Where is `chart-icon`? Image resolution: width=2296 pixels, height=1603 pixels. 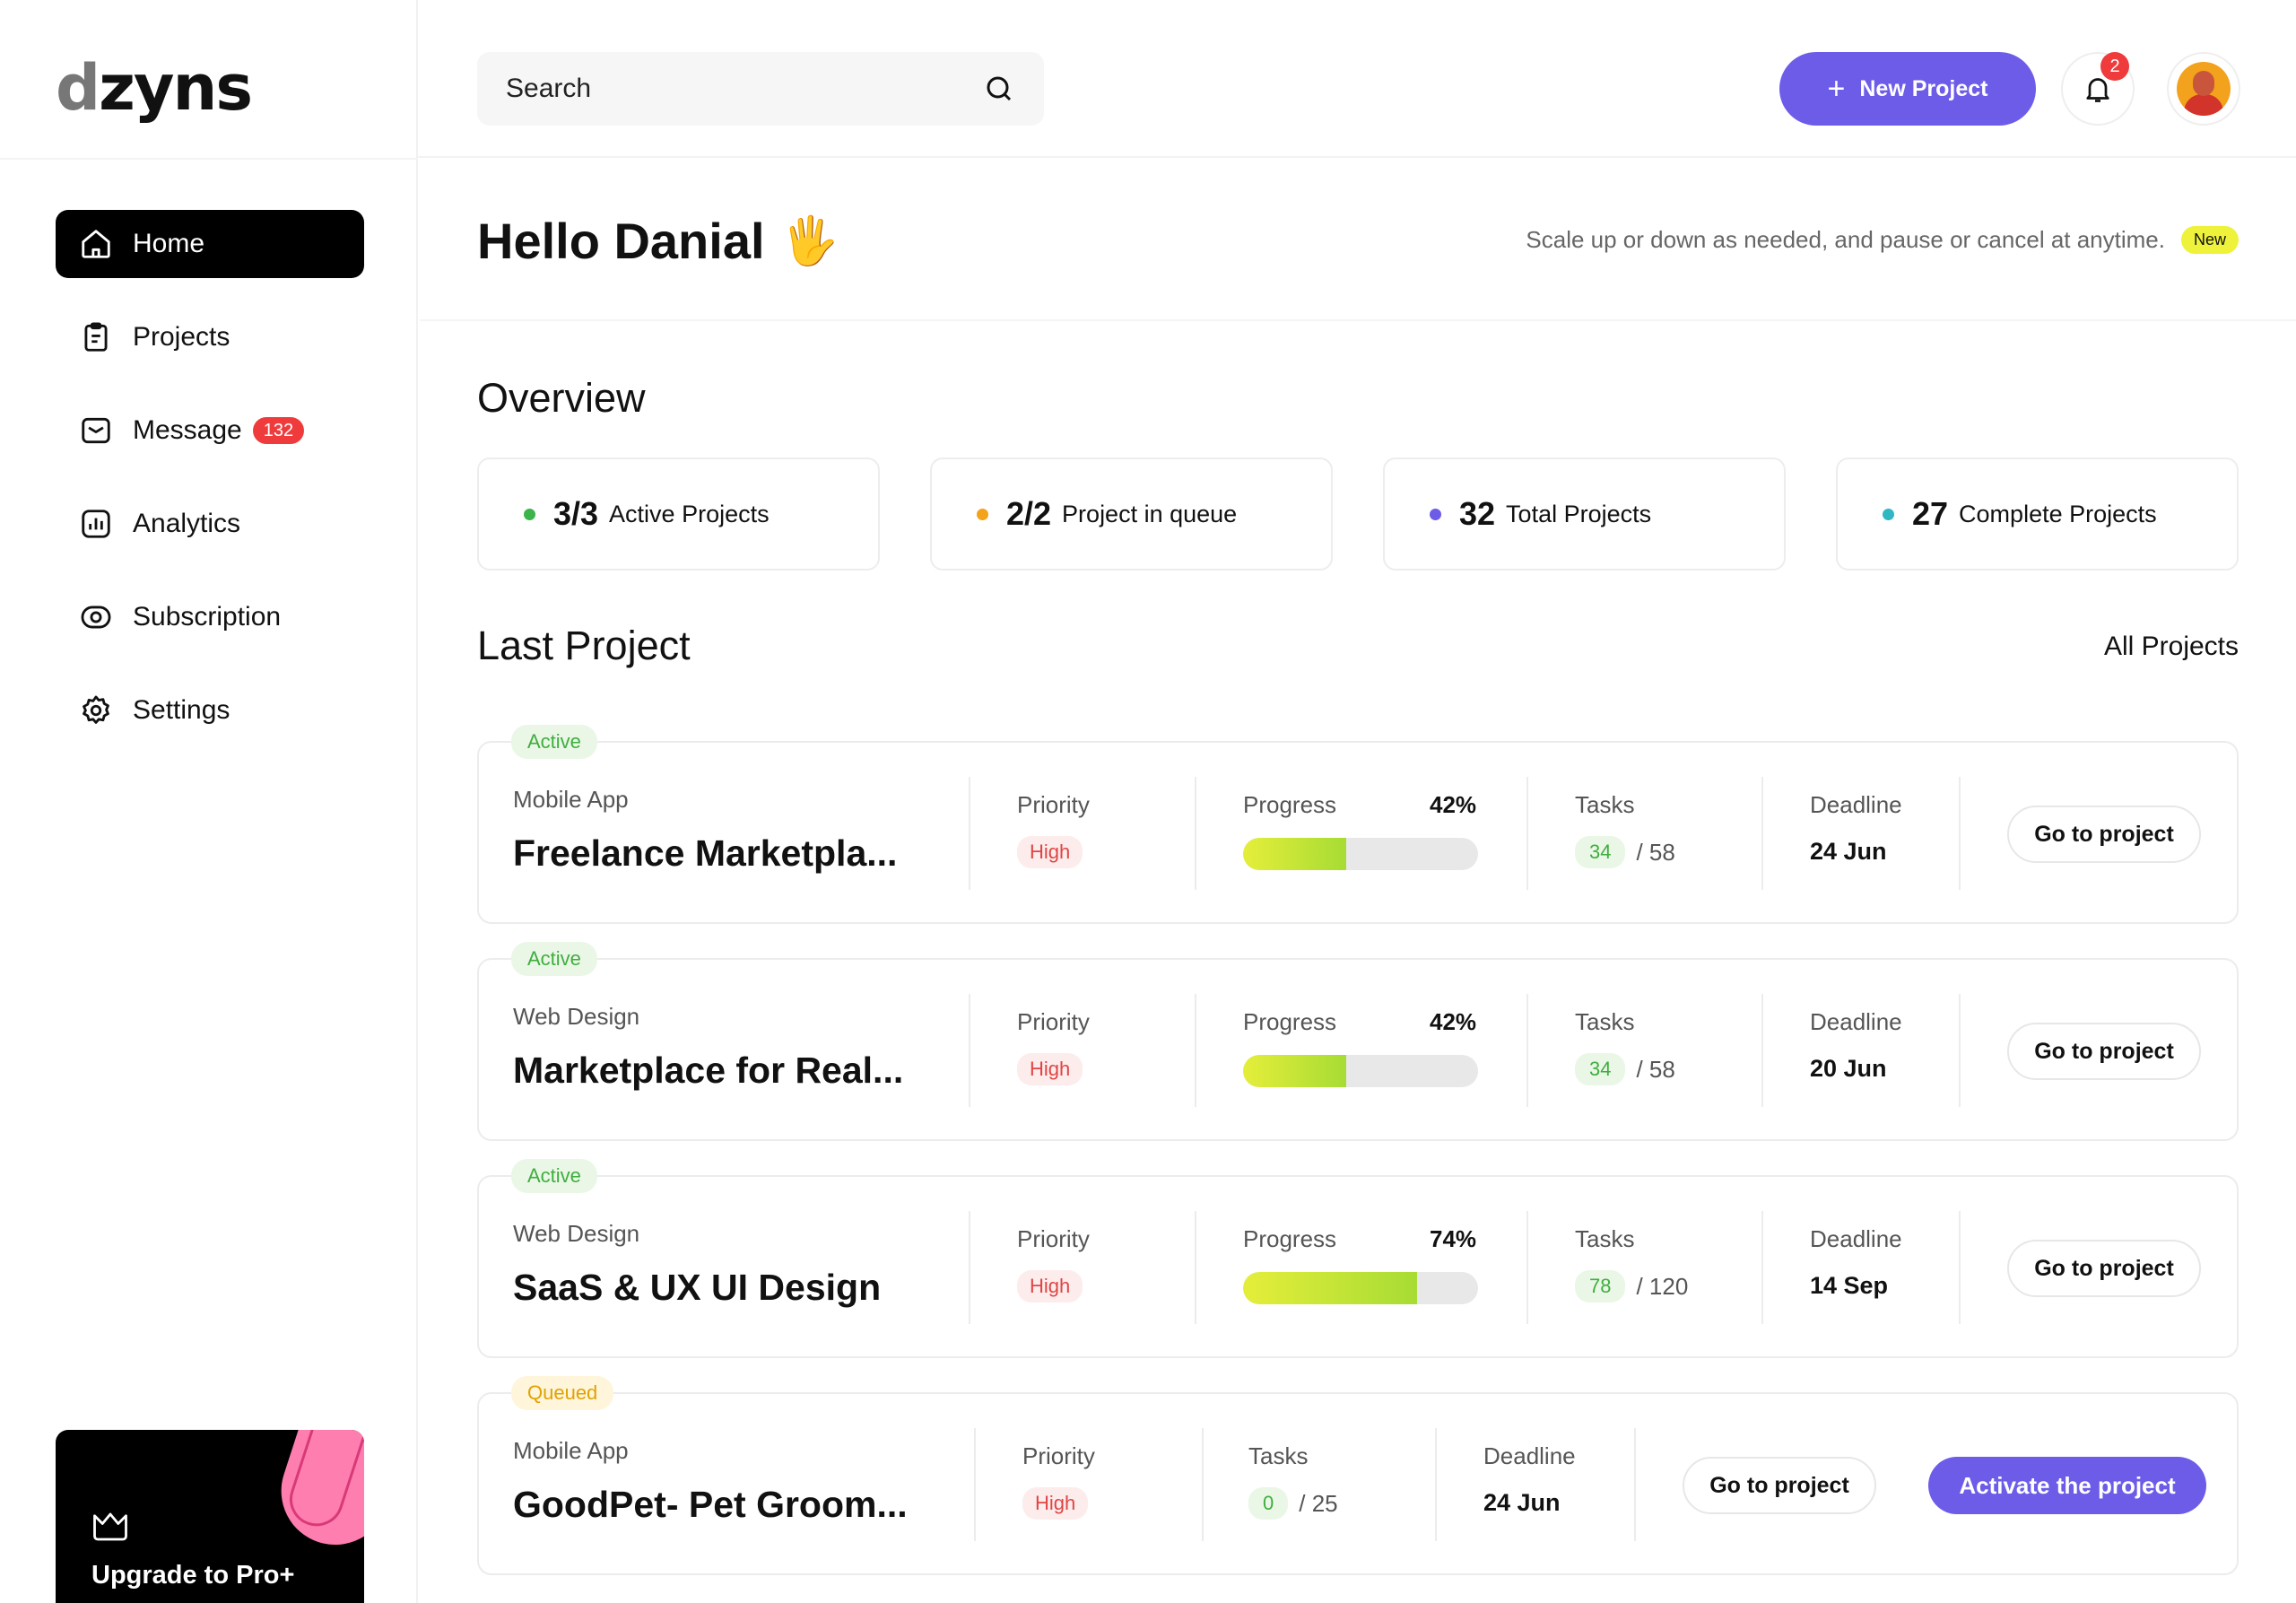 chart-icon is located at coordinates (96, 524).